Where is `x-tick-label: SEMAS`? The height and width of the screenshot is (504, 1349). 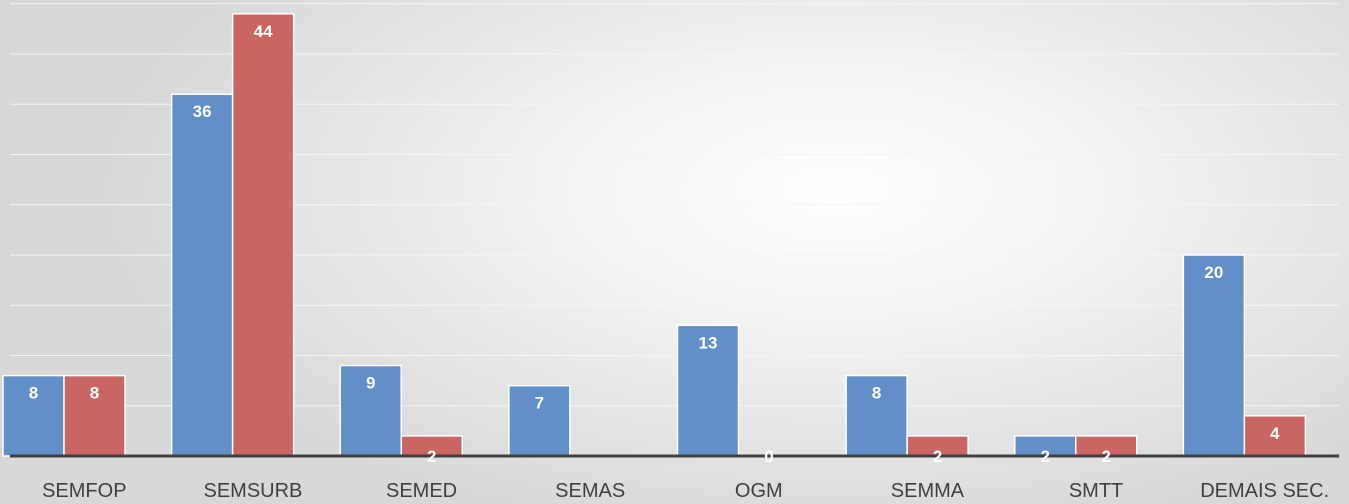
x-tick-label: SEMAS is located at coordinates (590, 491).